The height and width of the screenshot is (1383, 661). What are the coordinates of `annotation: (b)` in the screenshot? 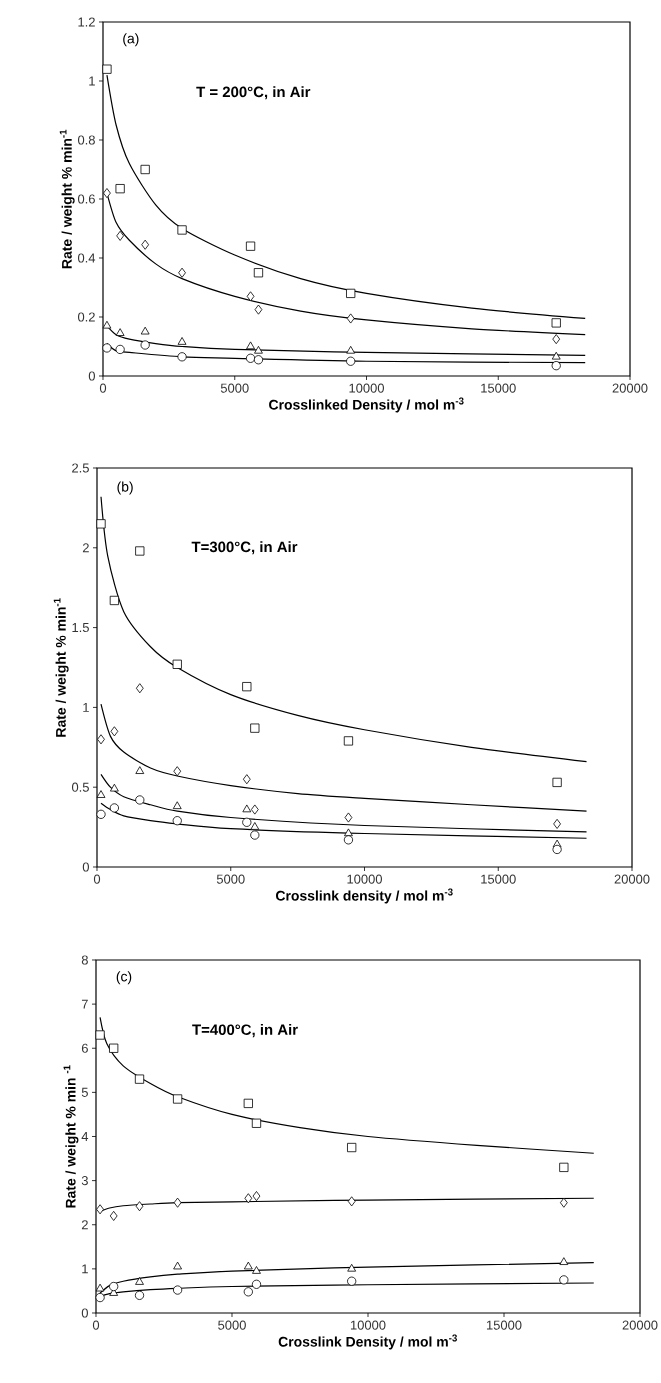 It's located at (125, 488).